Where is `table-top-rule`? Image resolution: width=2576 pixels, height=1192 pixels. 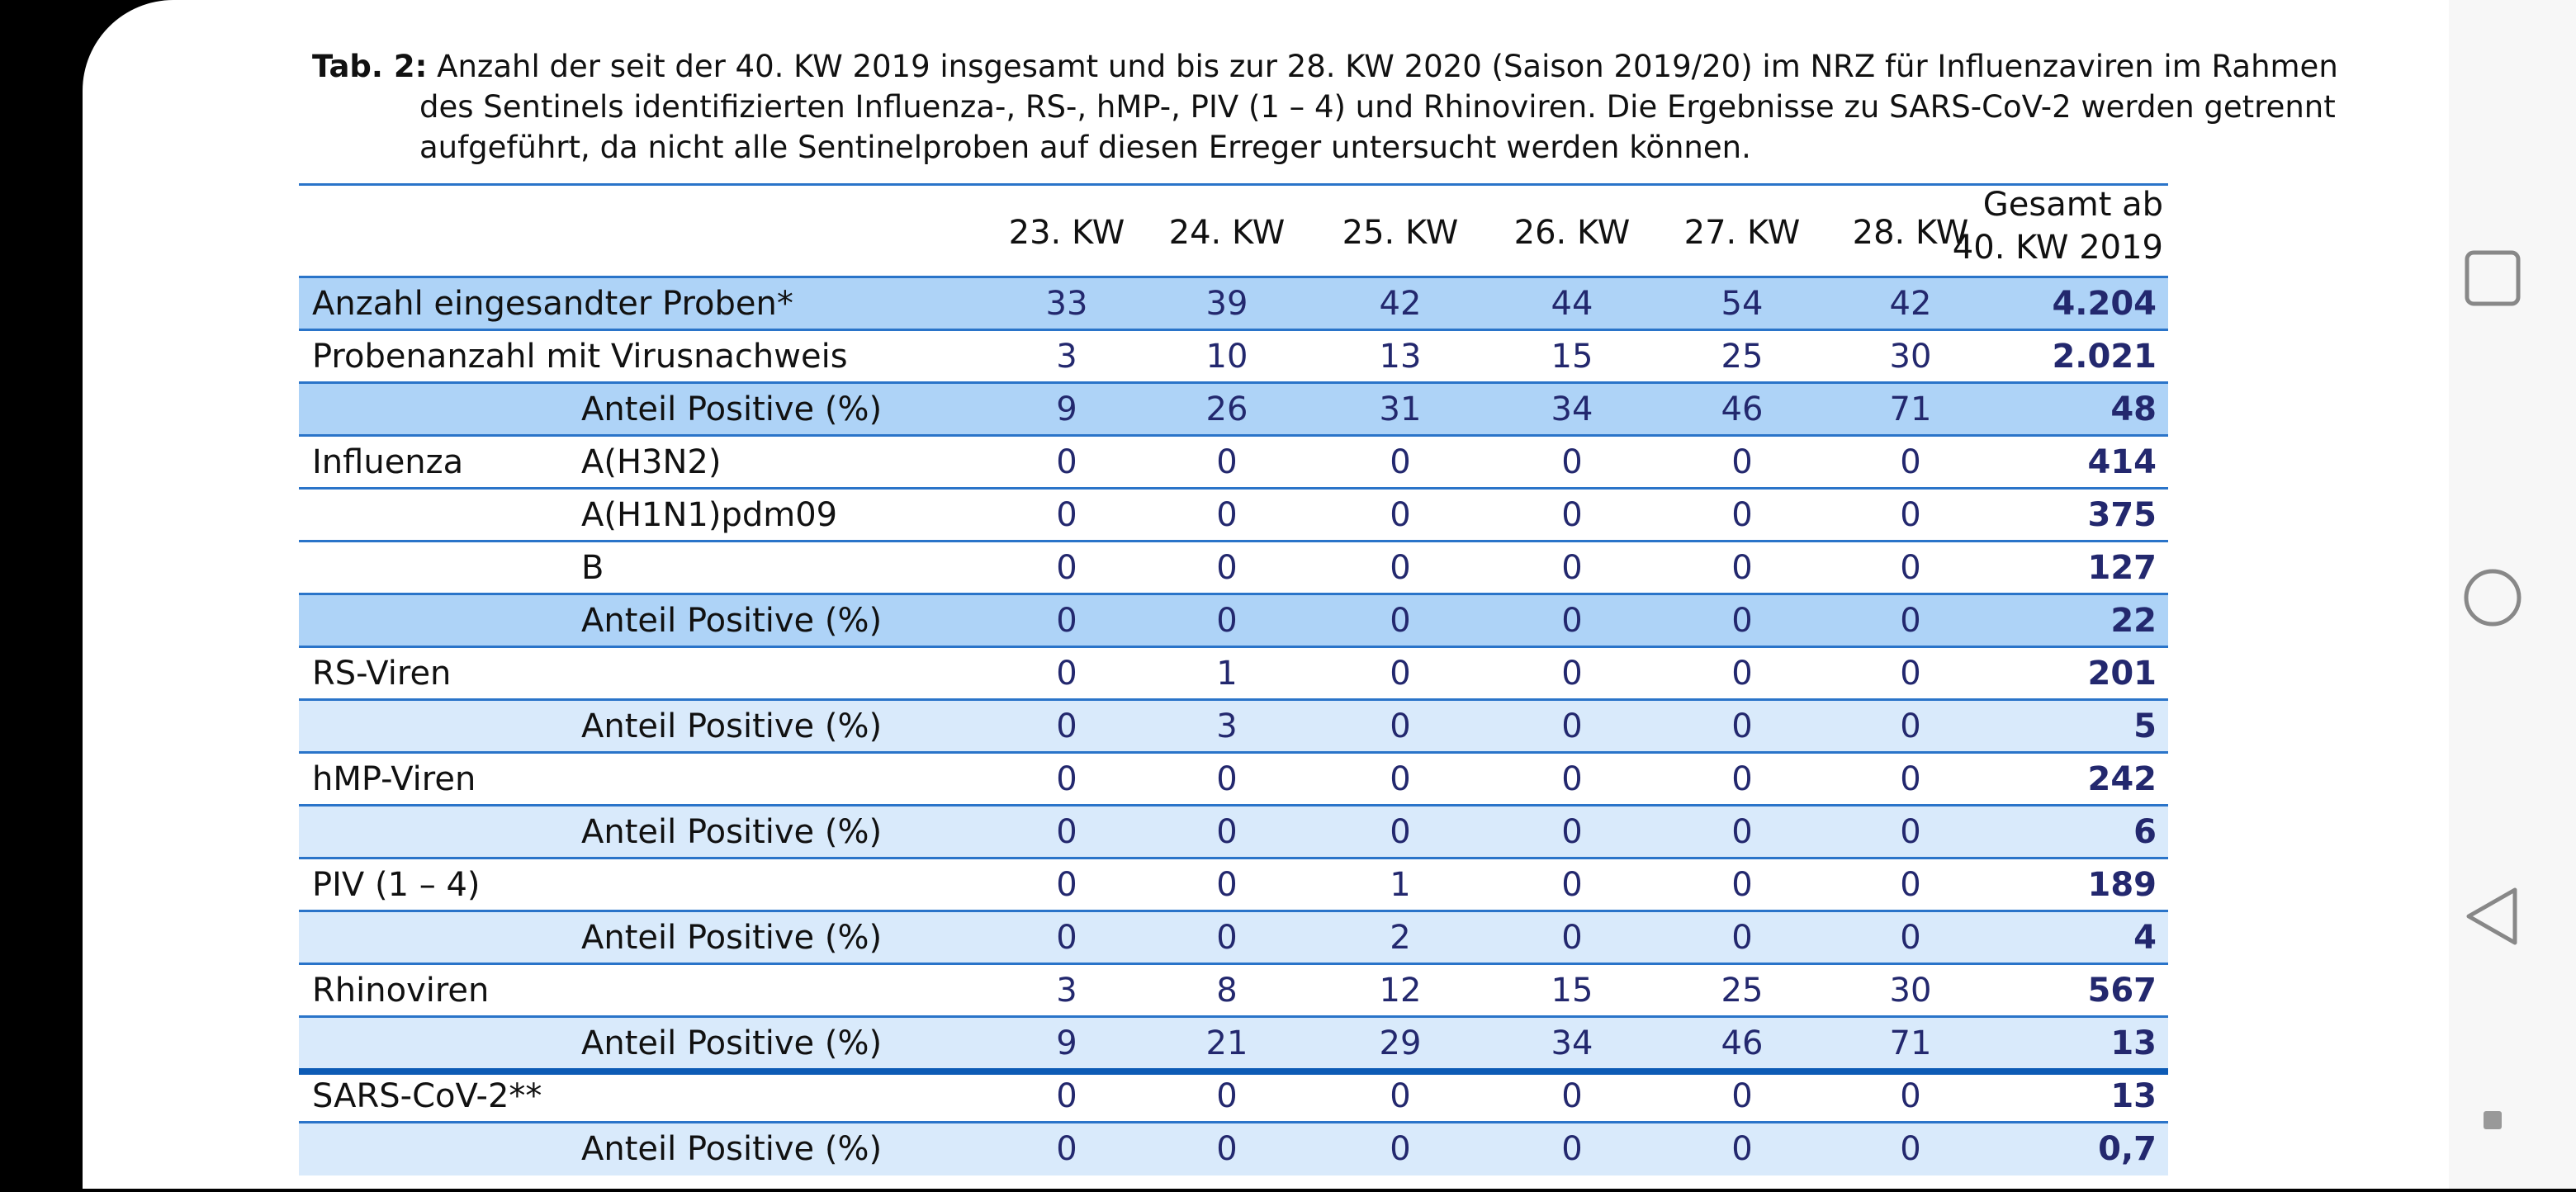 table-top-rule is located at coordinates (1233, 185).